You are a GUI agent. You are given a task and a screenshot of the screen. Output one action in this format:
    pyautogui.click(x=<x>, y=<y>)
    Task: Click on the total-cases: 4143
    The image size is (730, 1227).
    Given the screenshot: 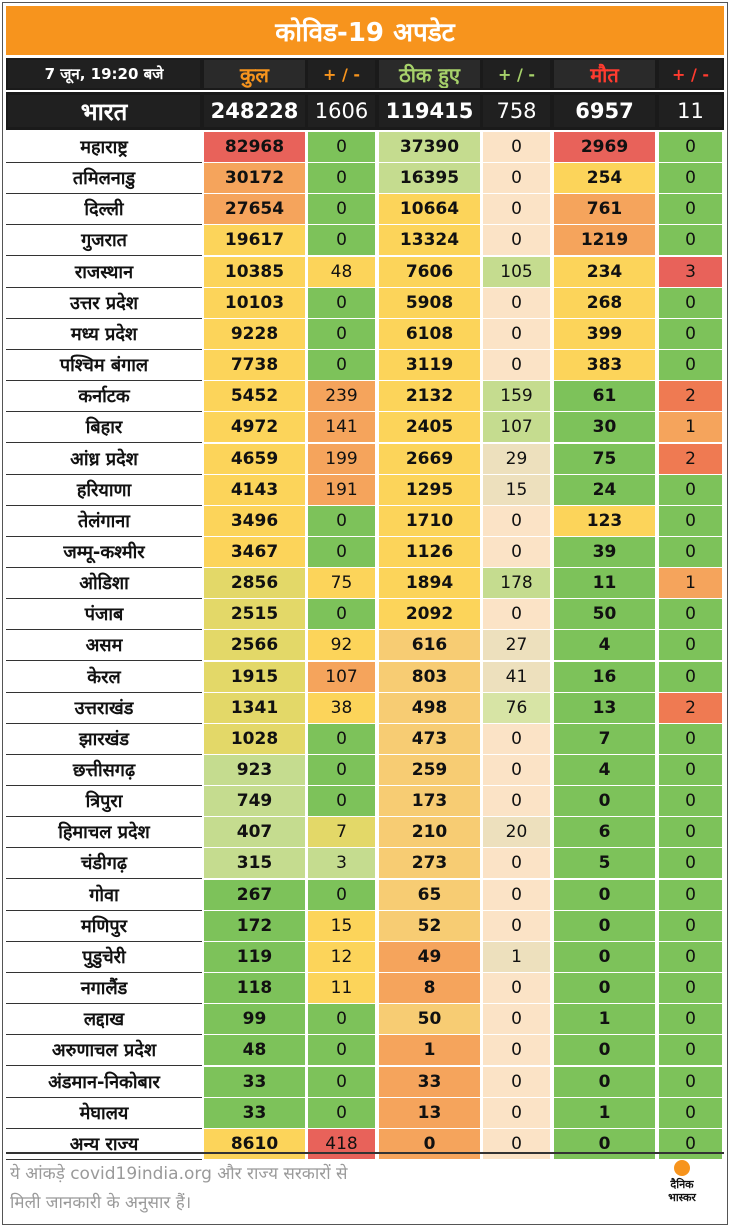 What is the action you would take?
    pyautogui.click(x=254, y=489)
    